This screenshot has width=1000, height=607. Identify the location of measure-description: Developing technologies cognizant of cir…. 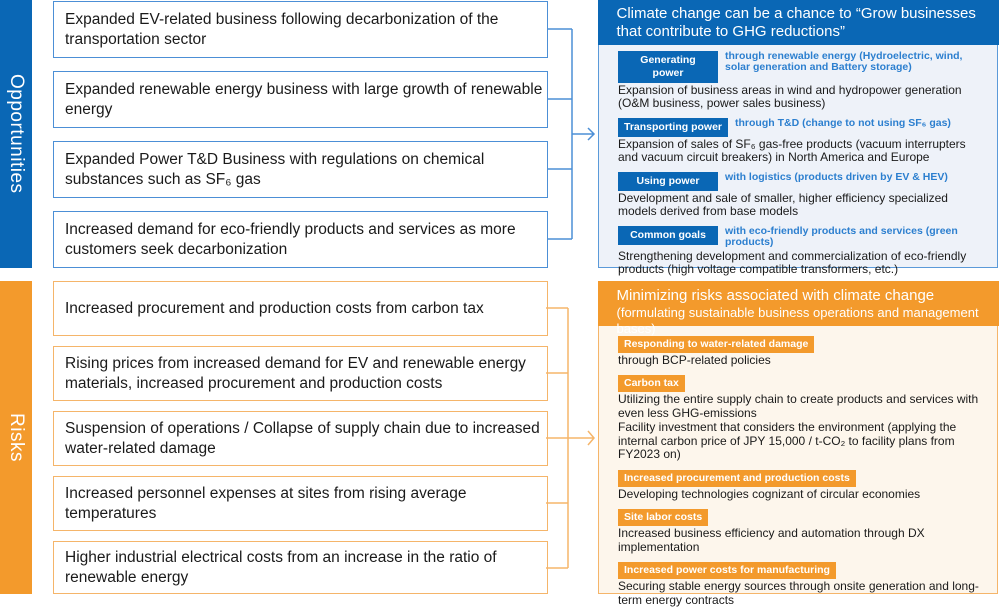
(769, 493).